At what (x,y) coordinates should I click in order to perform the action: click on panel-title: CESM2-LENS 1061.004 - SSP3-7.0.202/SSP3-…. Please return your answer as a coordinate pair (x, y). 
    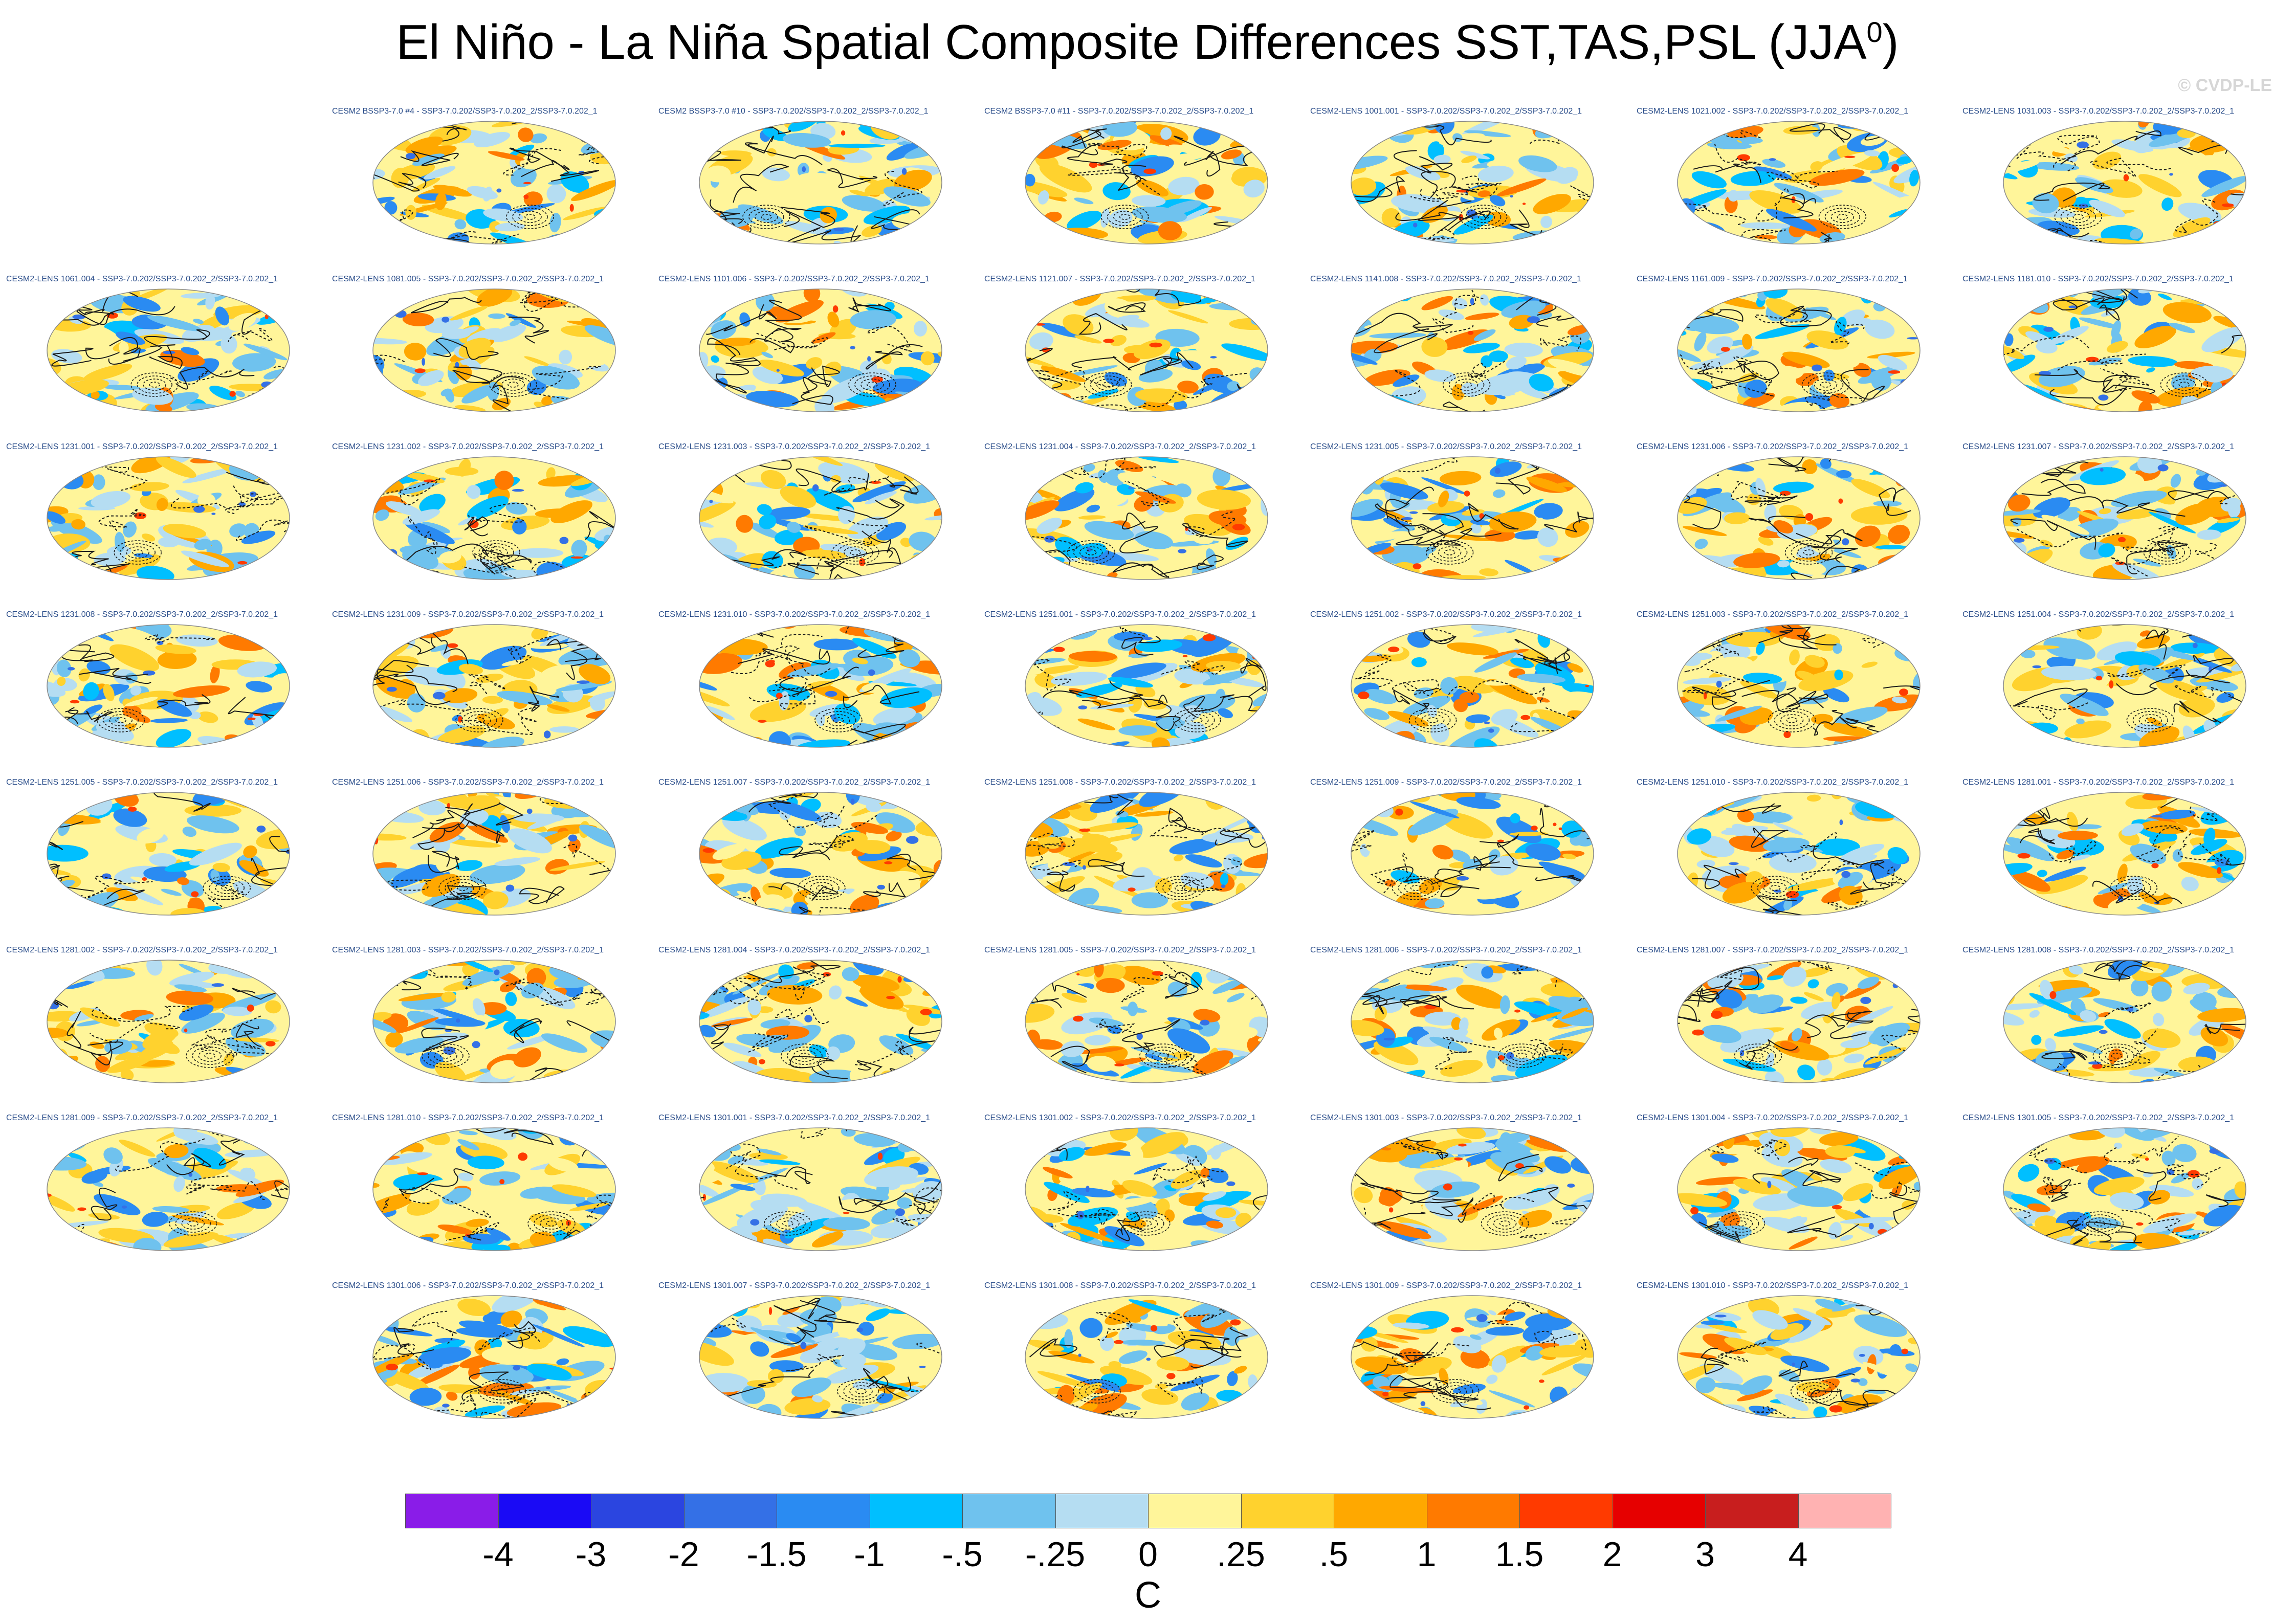
    Looking at the image, I should click on (142, 279).